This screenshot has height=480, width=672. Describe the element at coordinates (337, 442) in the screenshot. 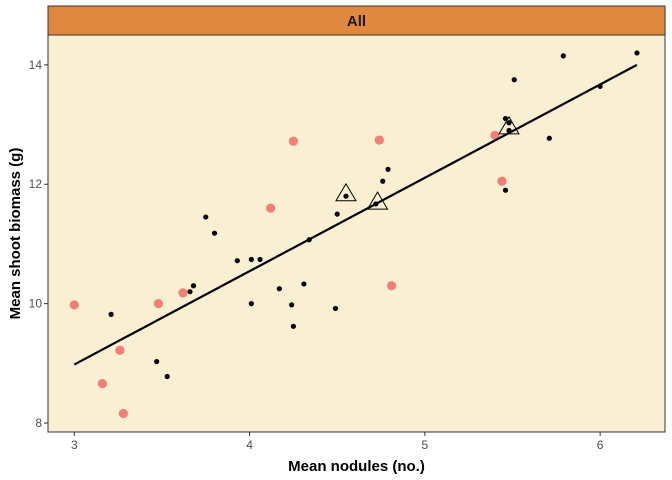

I see `x-axis: 3 4 5 6` at that location.